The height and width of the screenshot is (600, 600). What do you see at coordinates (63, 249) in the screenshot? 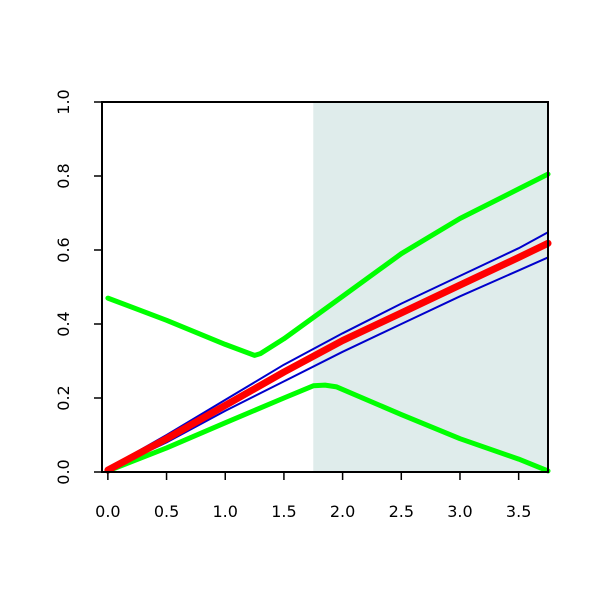
I see `y-tick-label: 0.6` at bounding box center [63, 249].